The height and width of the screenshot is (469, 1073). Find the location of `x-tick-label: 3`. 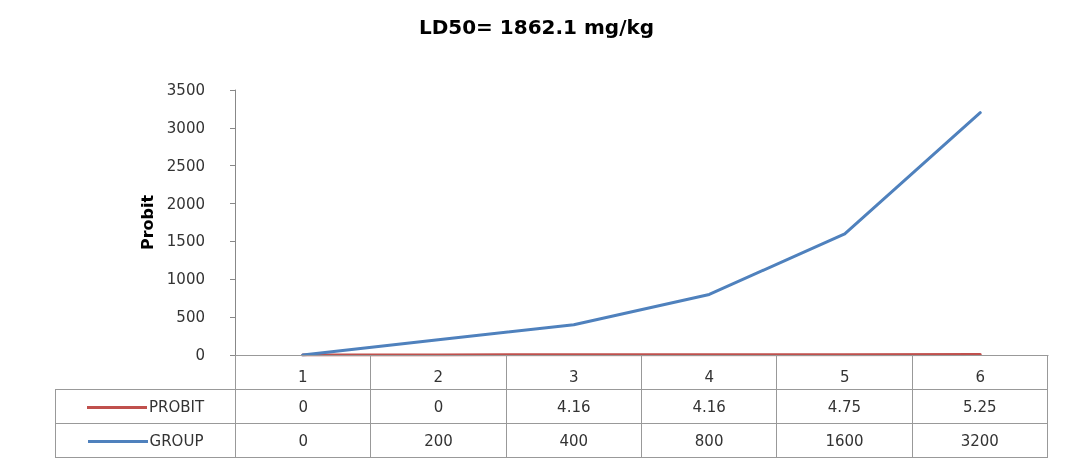

x-tick-label: 3 is located at coordinates (573, 376).